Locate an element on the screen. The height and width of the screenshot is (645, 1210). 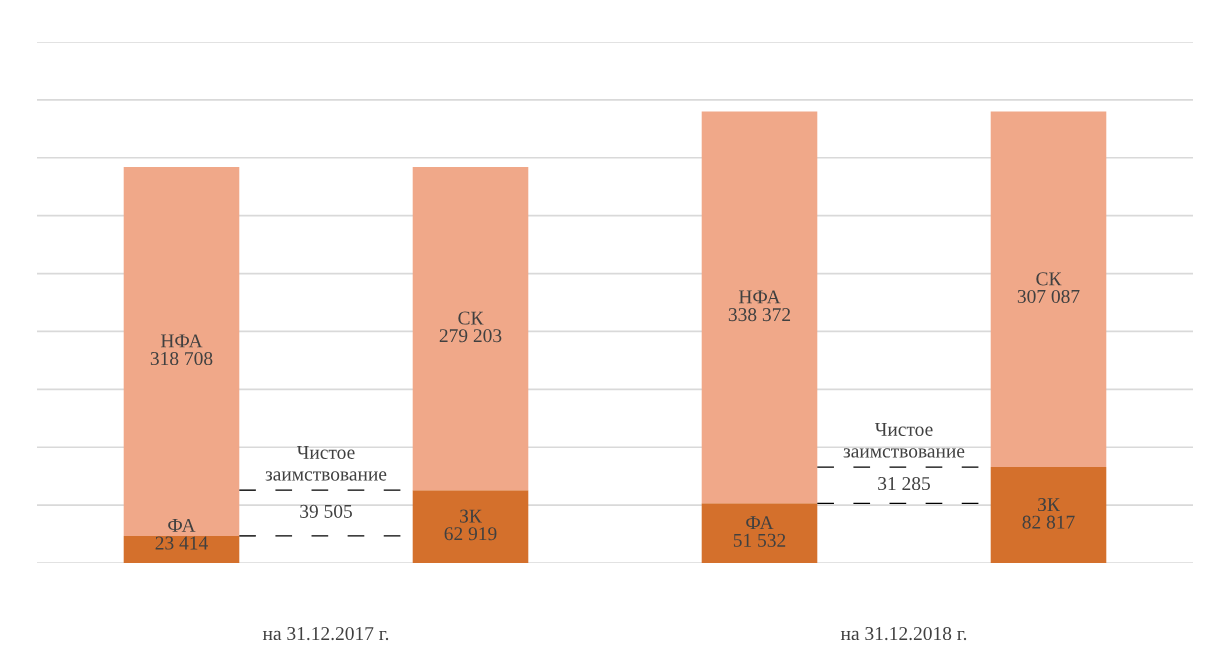
data-label: ФА 51 532 is located at coordinates (759, 531).